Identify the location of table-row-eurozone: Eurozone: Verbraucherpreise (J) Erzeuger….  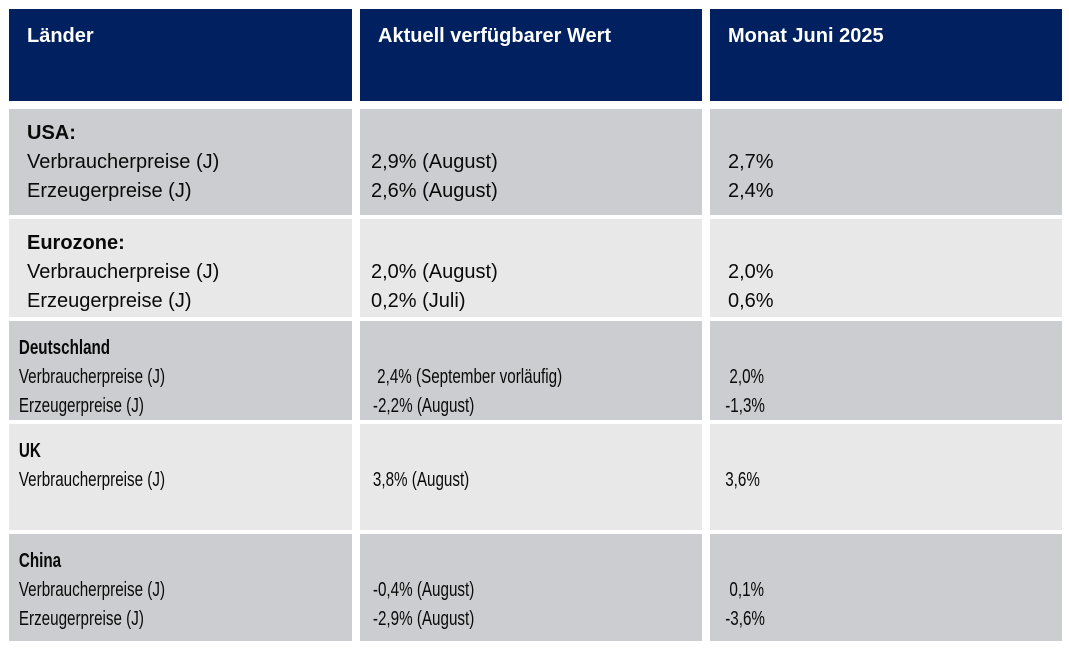
(535, 268).